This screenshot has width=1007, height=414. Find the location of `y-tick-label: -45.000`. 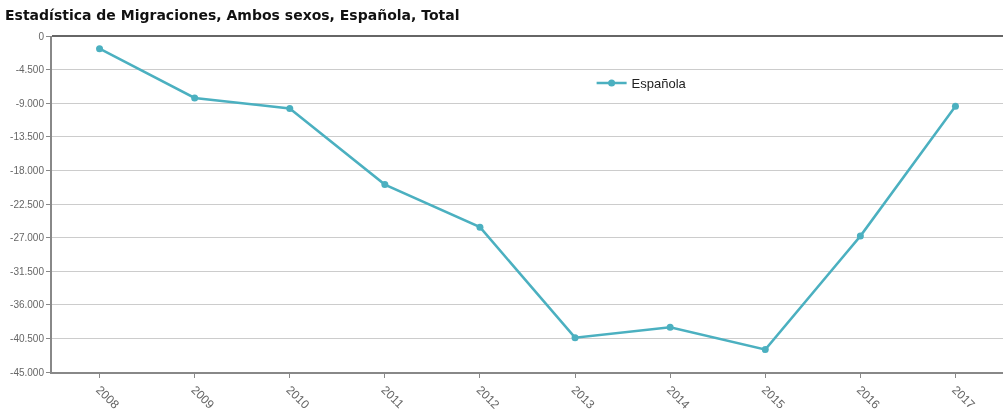

y-tick-label: -45.000 is located at coordinates (27, 372).